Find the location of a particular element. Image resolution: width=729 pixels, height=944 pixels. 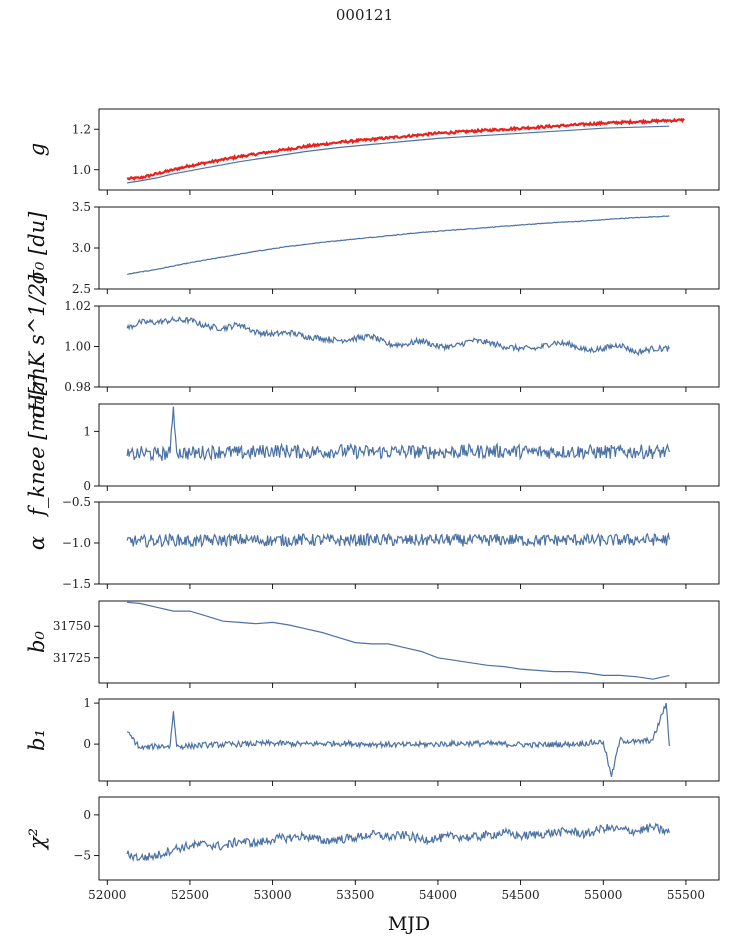

figure-title: 000121 is located at coordinates (364, 15).